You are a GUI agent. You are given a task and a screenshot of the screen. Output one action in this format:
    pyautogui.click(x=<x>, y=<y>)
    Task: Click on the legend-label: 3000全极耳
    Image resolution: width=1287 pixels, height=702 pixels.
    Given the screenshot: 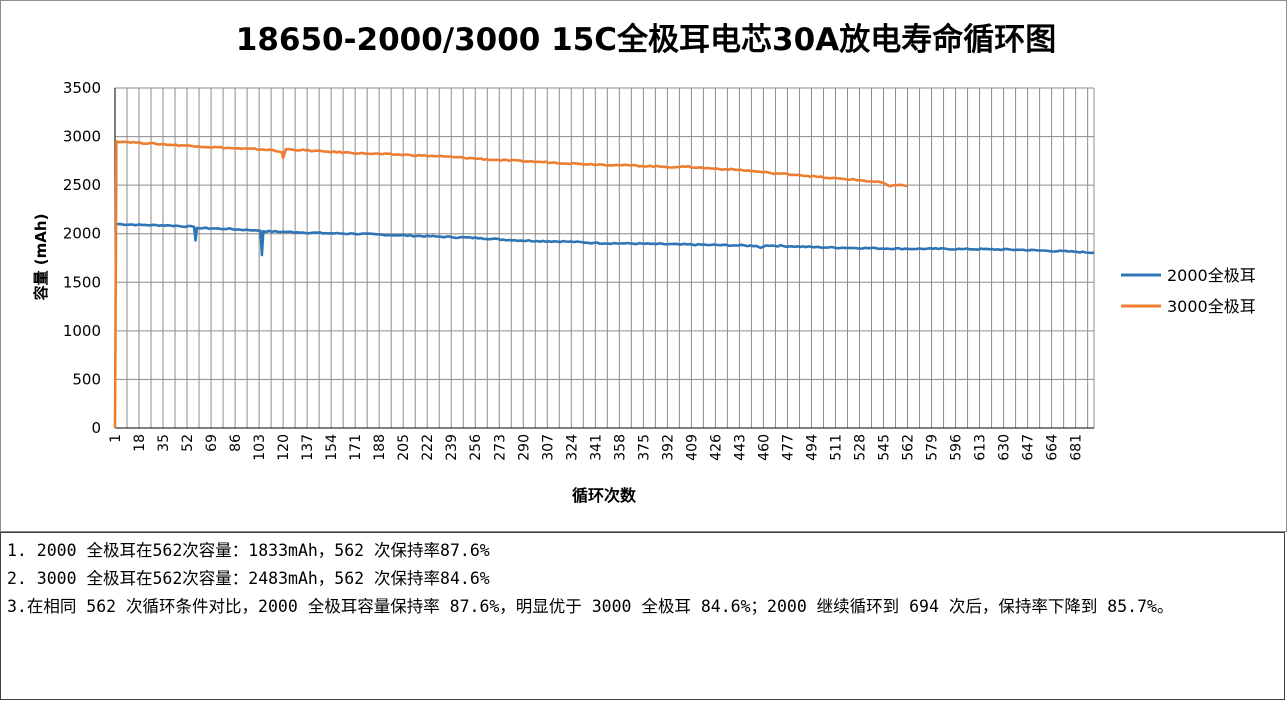 What is the action you would take?
    pyautogui.click(x=1211, y=306)
    